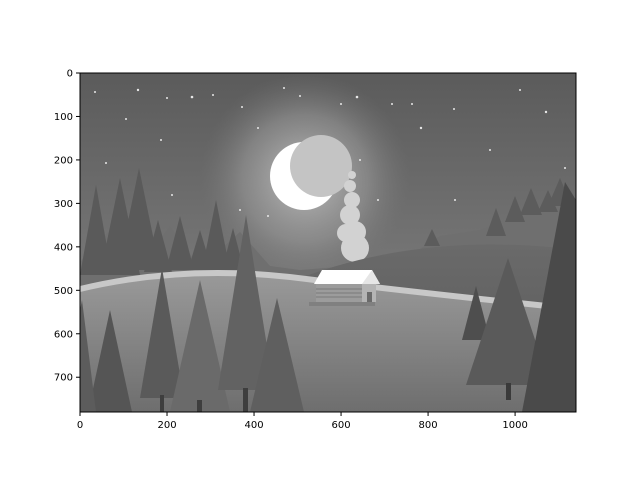  What do you see at coordinates (63, 291) in the screenshot?
I see `y-tick-label: 500` at bounding box center [63, 291].